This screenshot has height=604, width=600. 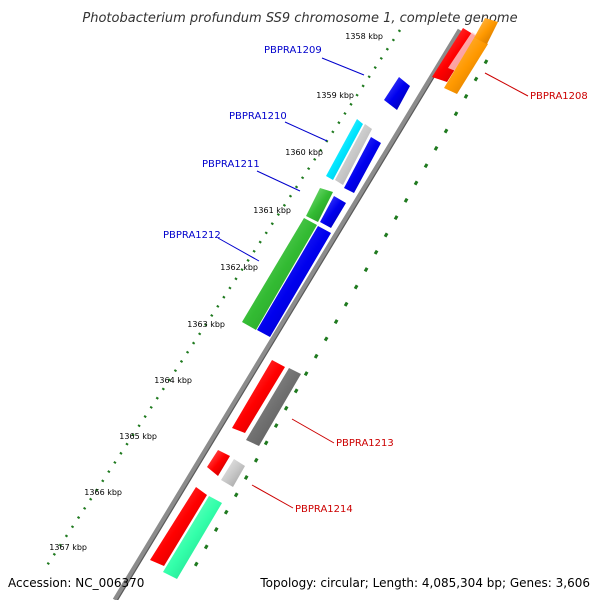 What do you see at coordinates (293, 50) in the screenshot?
I see `gene-label-pbpra1209: PBPRA1209` at bounding box center [293, 50].